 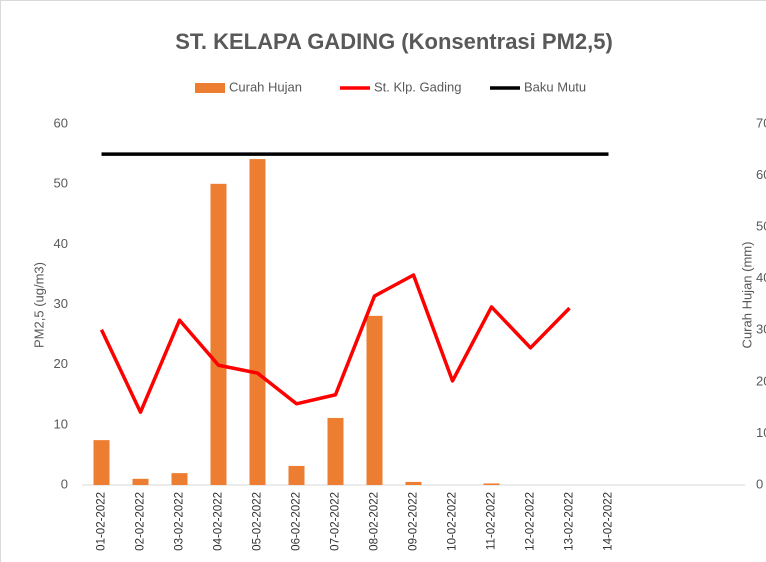 What do you see at coordinates (394, 41) in the screenshot?
I see `chart-title: ST. KELAPA GADING (Konsentrasi PM2,5)` at bounding box center [394, 41].